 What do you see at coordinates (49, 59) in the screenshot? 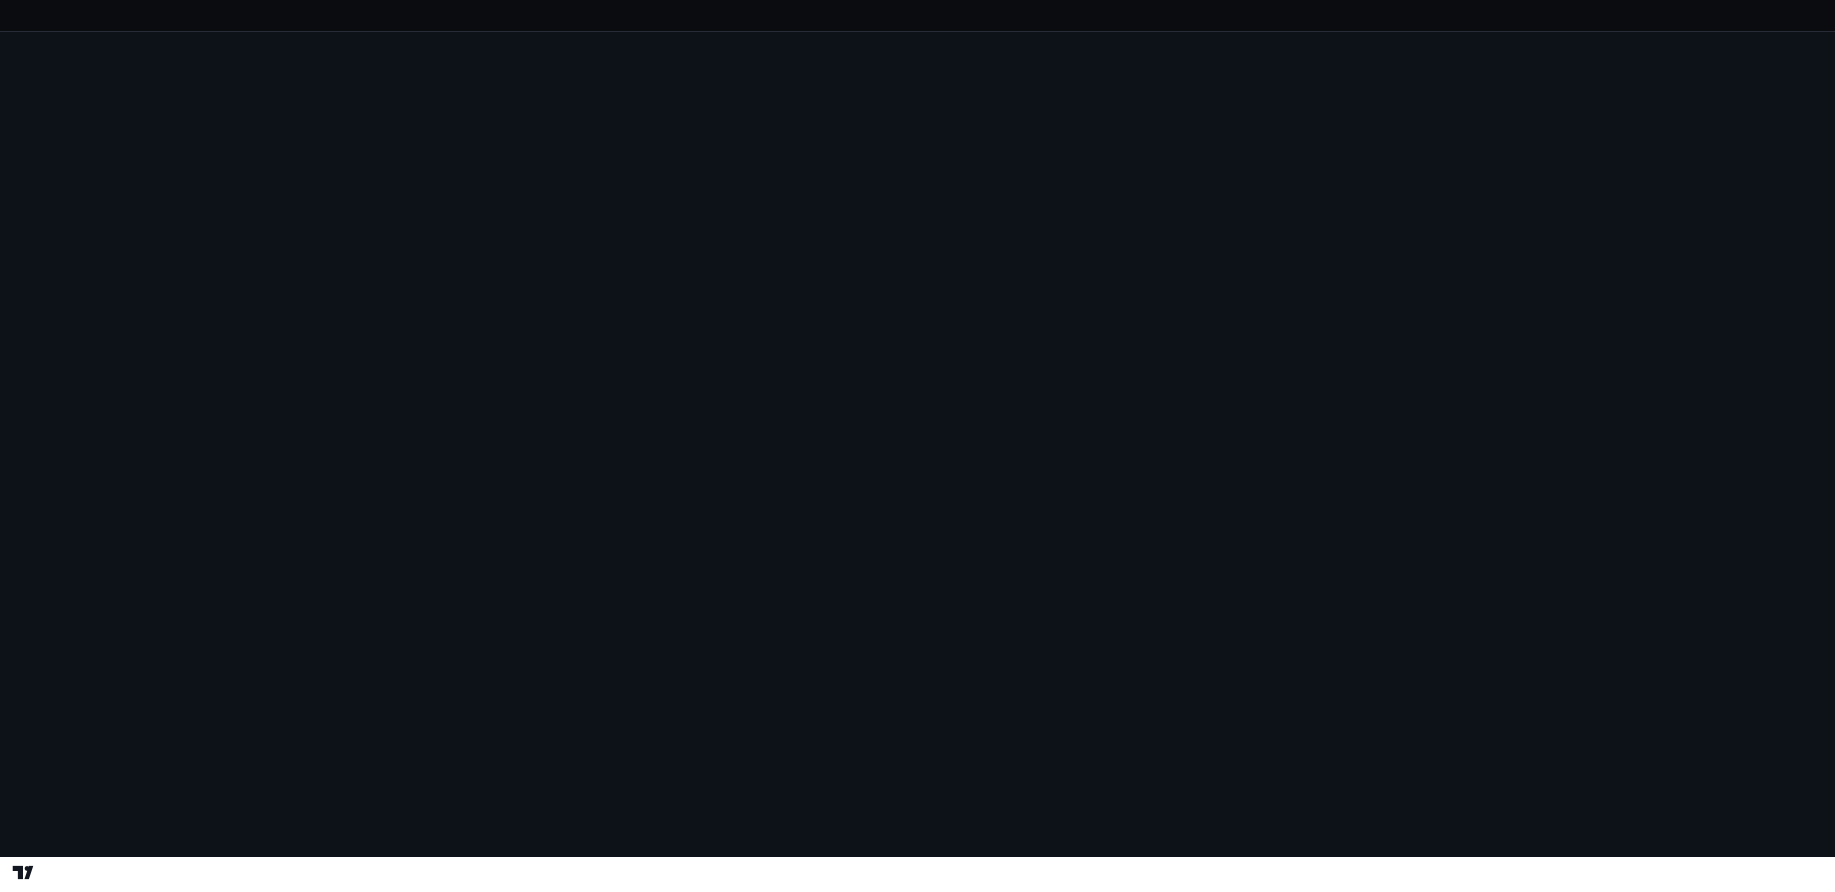
I see `main-chart-legend` at bounding box center [49, 59].